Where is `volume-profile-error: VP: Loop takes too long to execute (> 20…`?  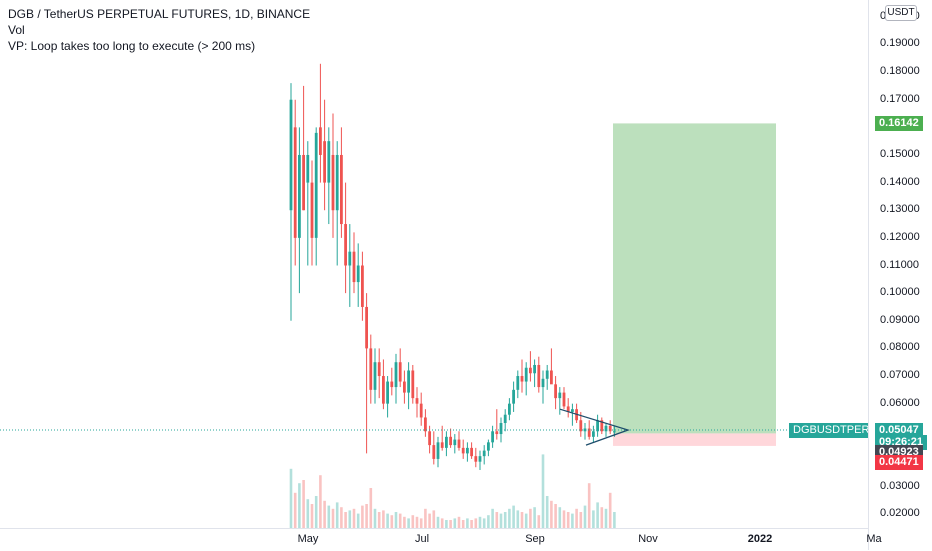 volume-profile-error: VP: Loop takes too long to execute (> 20… is located at coordinates (132, 46).